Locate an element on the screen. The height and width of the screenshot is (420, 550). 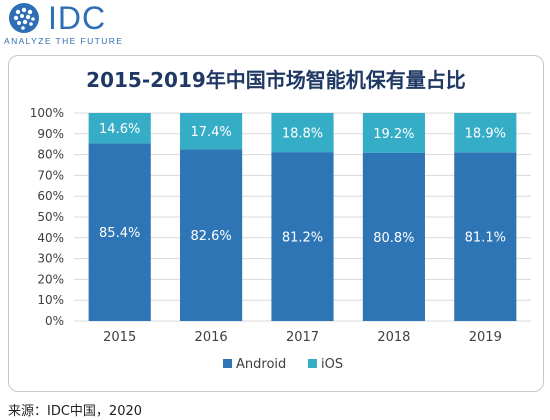
logo-tagline: ANALYZE THE FUTURE is located at coordinates (64, 41).